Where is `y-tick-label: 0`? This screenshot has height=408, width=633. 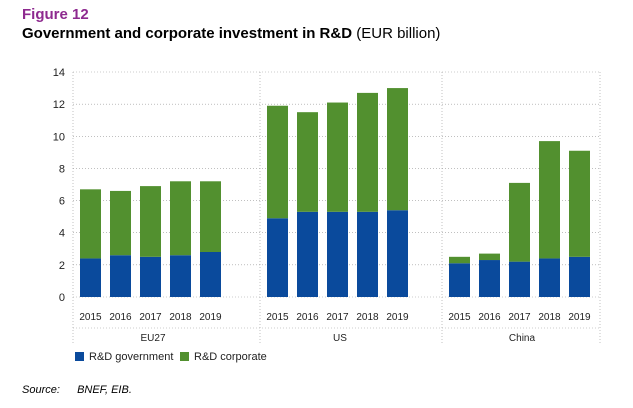 y-tick-label: 0 is located at coordinates (62, 298).